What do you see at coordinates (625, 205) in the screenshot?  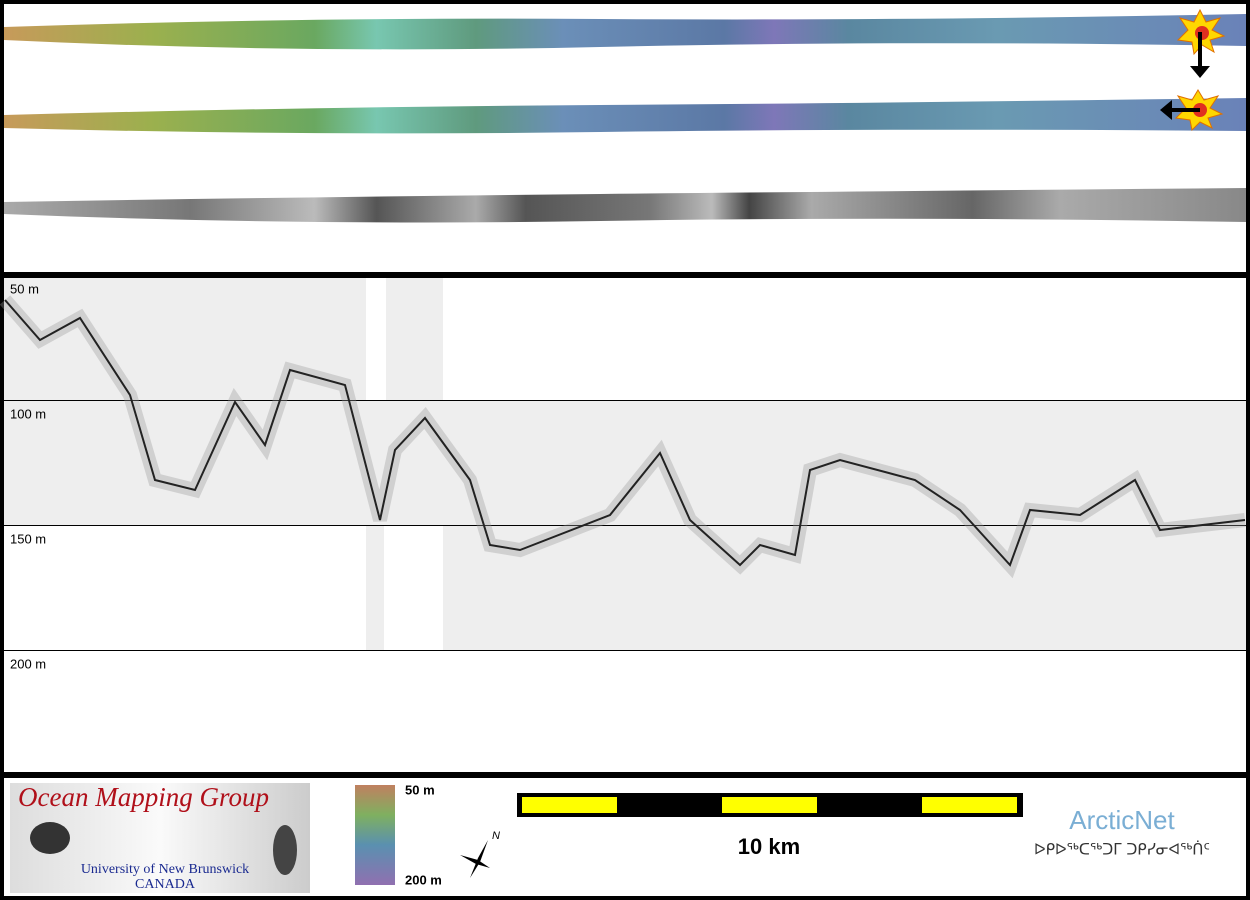 I see `backscatter-swath` at bounding box center [625, 205].